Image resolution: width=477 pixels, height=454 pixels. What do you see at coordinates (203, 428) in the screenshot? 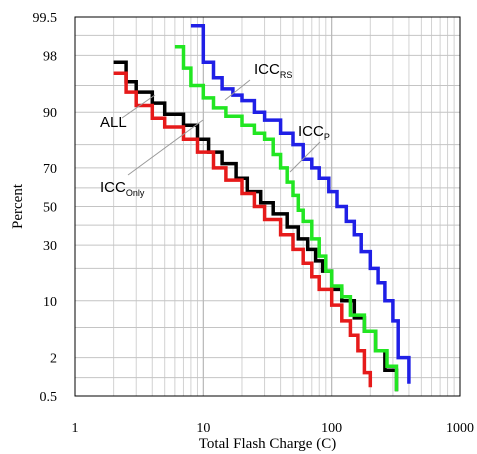
I see `x-tick-label: 10` at bounding box center [203, 428].